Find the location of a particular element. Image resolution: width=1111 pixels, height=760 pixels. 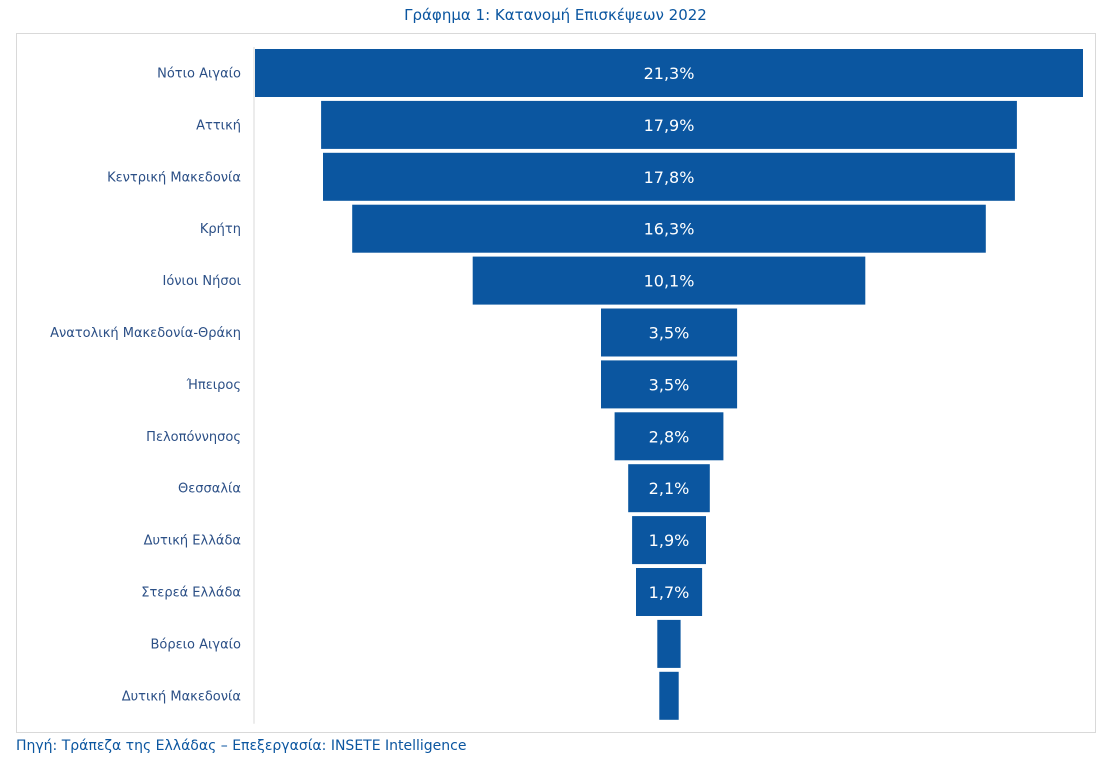

value-label: 2,1% is located at coordinates (669, 488).